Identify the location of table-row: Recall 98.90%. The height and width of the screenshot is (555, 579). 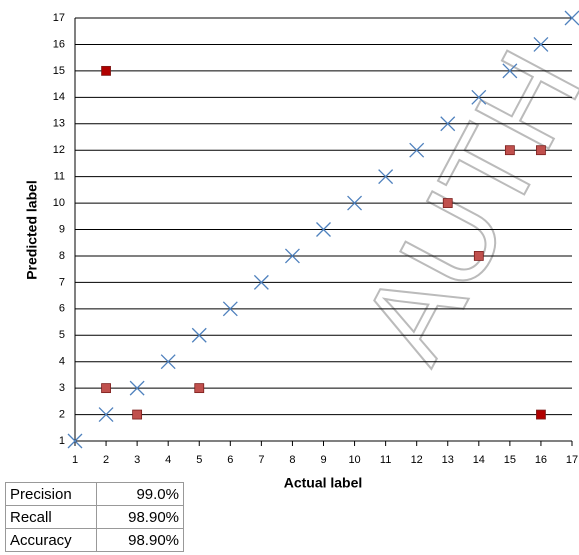
(94, 517).